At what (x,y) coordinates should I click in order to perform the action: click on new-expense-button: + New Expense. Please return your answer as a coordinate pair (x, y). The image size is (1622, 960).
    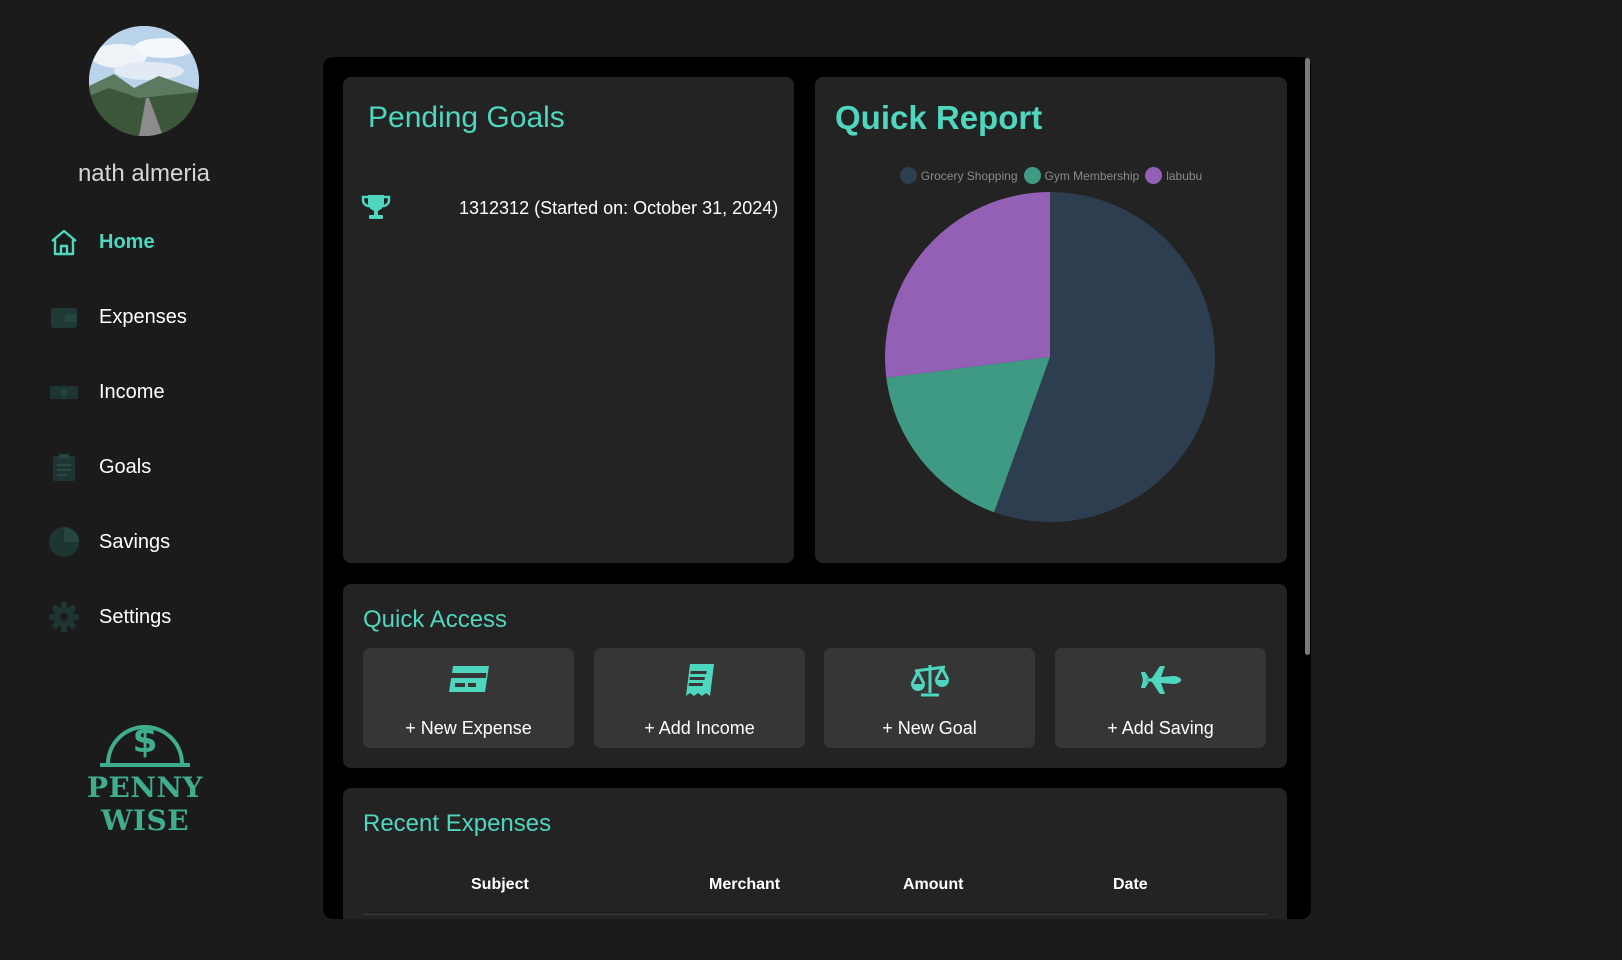
    Looking at the image, I should click on (468, 698).